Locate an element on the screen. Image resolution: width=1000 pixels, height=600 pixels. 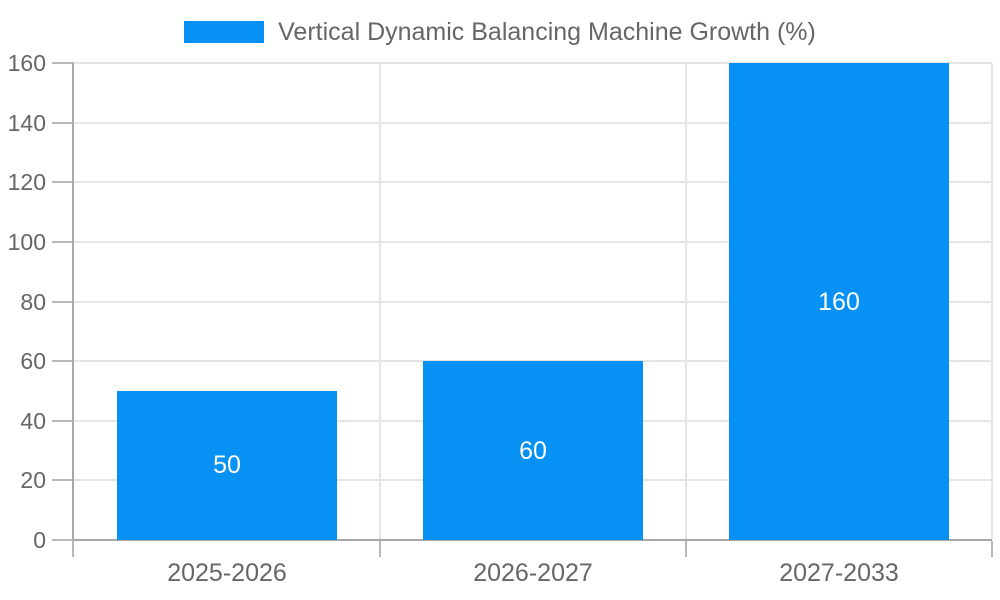
y-axis-tick-label: 160 is located at coordinates (26, 63).